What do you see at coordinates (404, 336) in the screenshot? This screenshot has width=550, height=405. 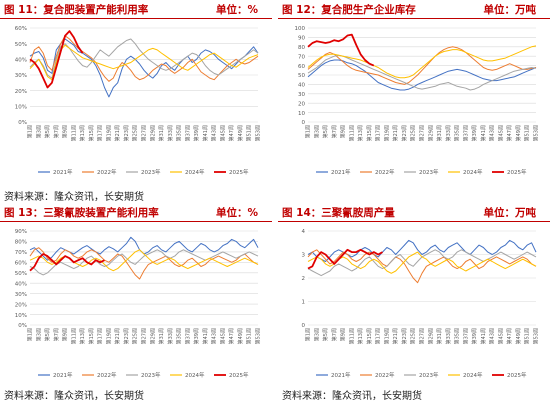 I see `x-tick-label: 第23周` at bounding box center [404, 336].